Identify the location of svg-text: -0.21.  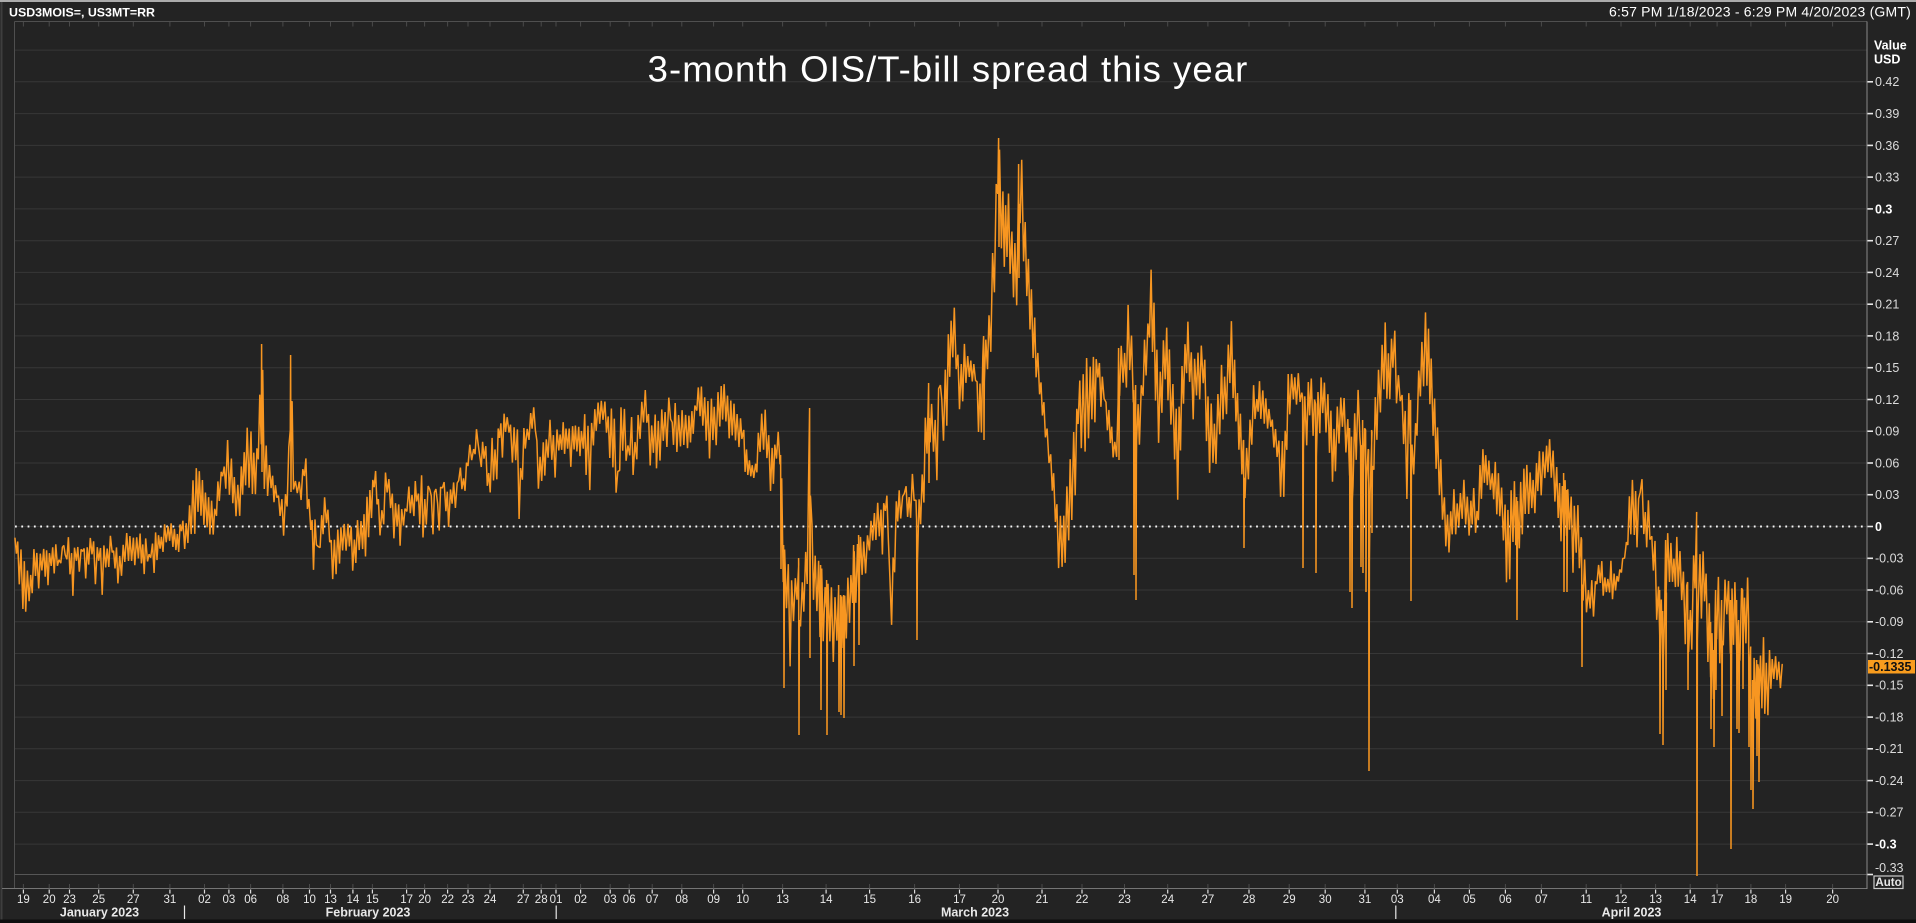
(1889, 749).